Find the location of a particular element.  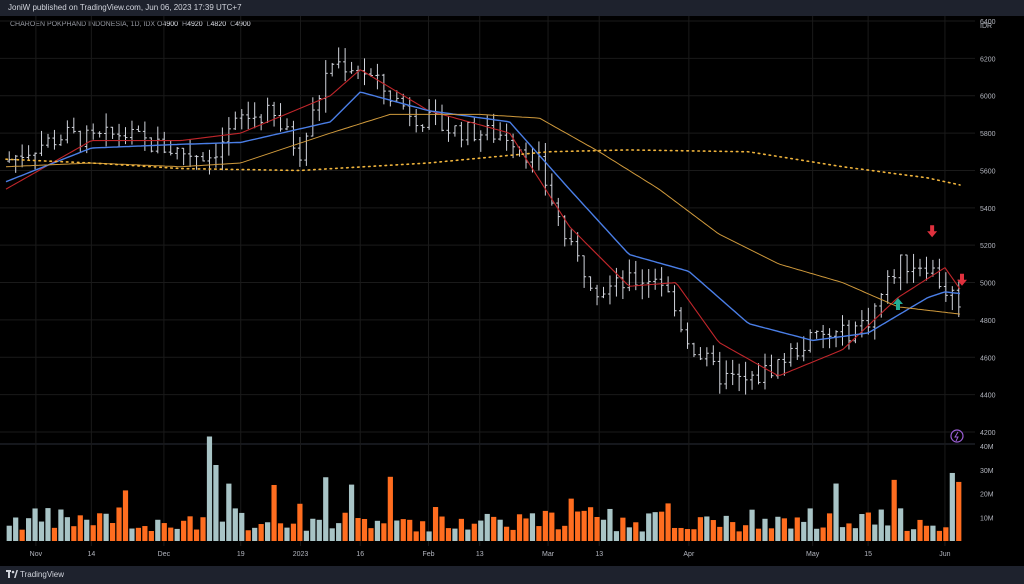

currency-label: IDR is located at coordinates (986, 26).